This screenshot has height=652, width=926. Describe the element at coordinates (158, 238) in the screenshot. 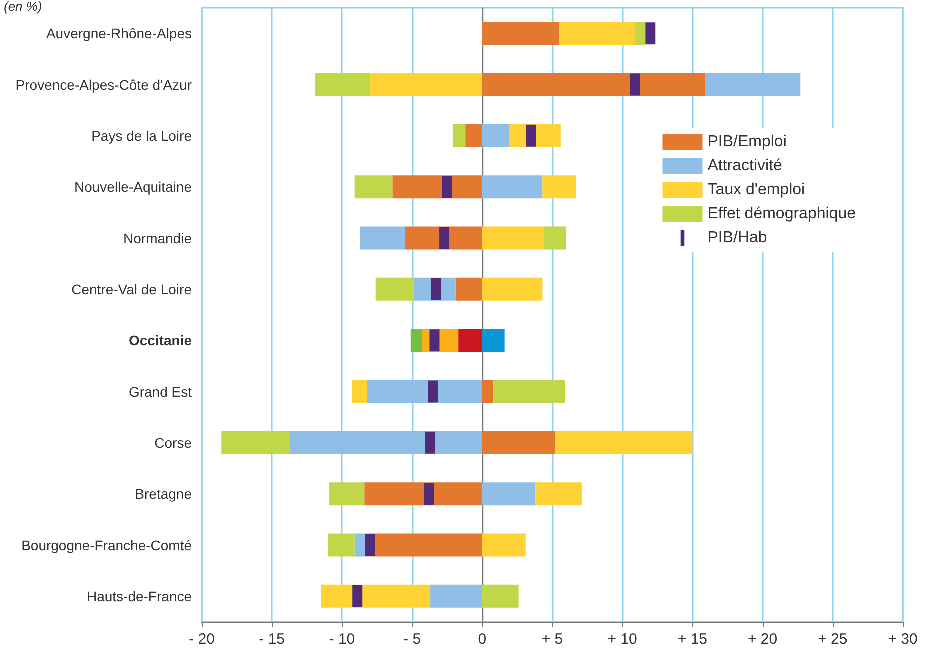

I see `y-tick-label: Normandie` at that location.